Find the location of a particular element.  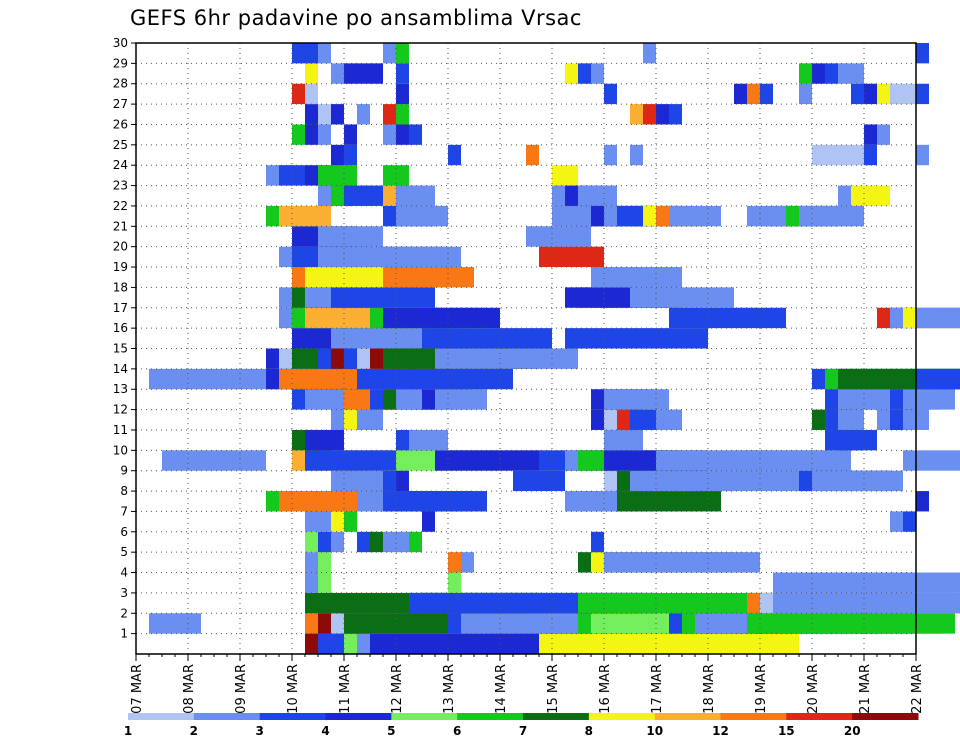

x-tick-label: 18 MAR is located at coordinates (709, 689).